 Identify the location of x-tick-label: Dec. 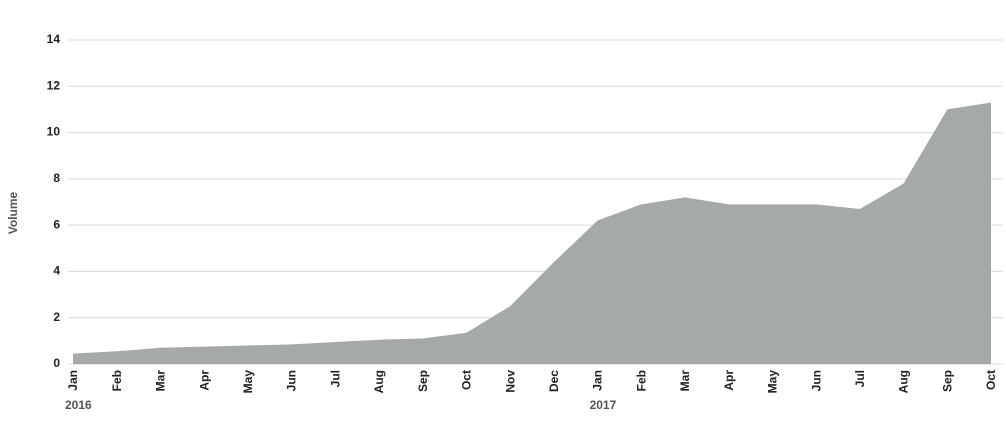
(554, 381).